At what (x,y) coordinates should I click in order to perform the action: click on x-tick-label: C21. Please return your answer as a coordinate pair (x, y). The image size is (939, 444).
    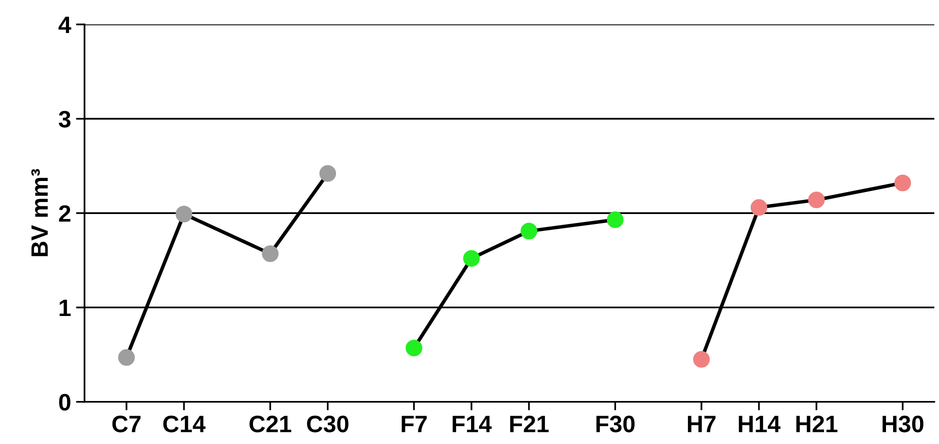
    Looking at the image, I should click on (271, 424).